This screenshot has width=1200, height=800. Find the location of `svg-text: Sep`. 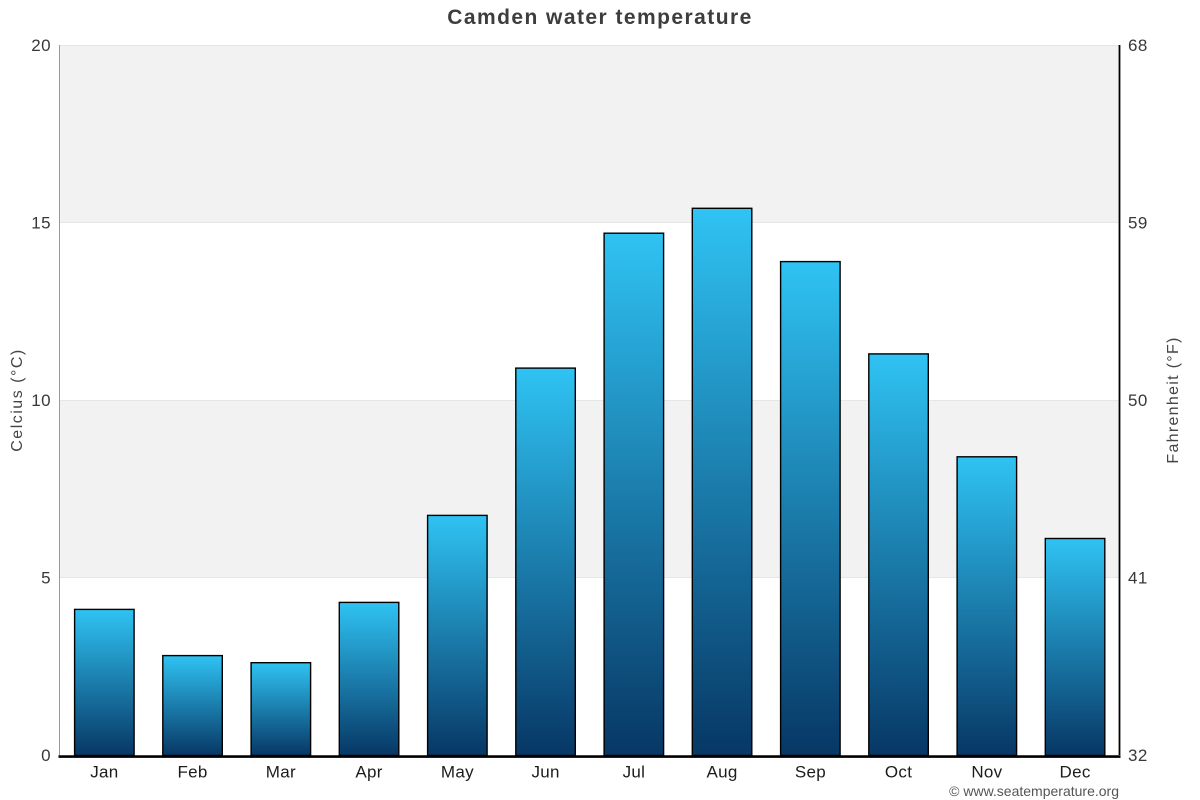

svg-text: Sep is located at coordinates (810, 771).